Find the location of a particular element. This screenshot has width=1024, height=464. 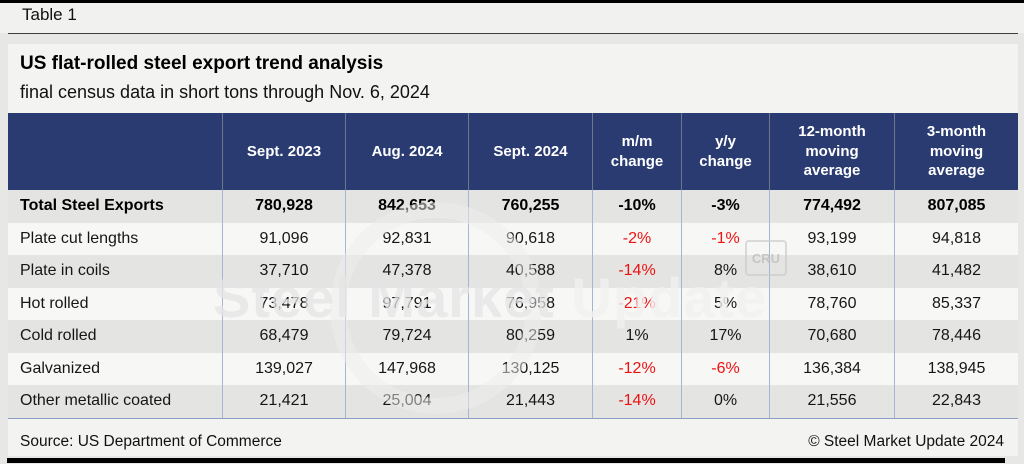

value-cell: 25,004 is located at coordinates (406, 401).